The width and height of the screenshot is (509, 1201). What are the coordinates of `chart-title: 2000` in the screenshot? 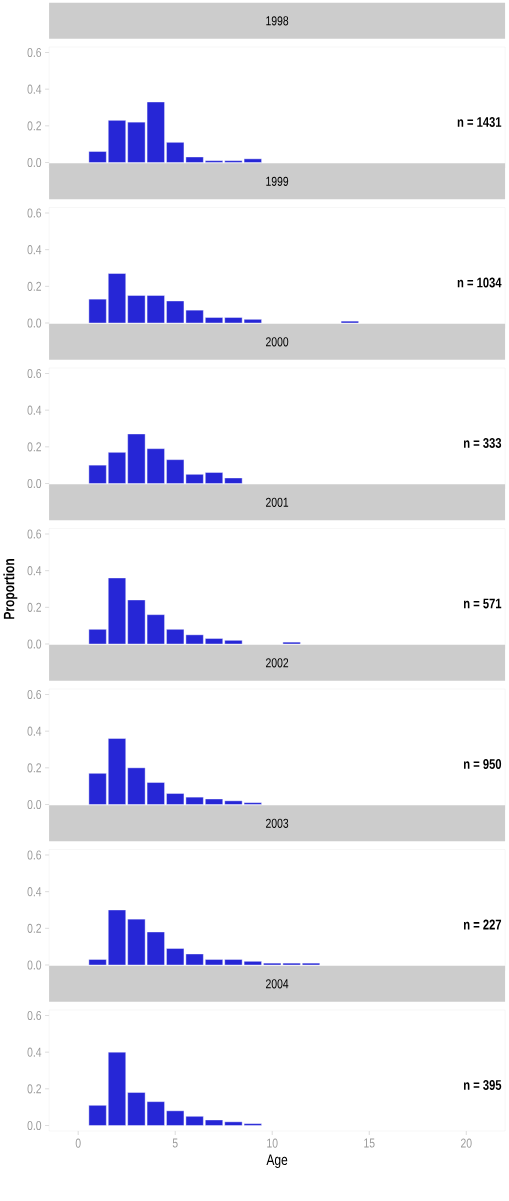 It's located at (277, 342).